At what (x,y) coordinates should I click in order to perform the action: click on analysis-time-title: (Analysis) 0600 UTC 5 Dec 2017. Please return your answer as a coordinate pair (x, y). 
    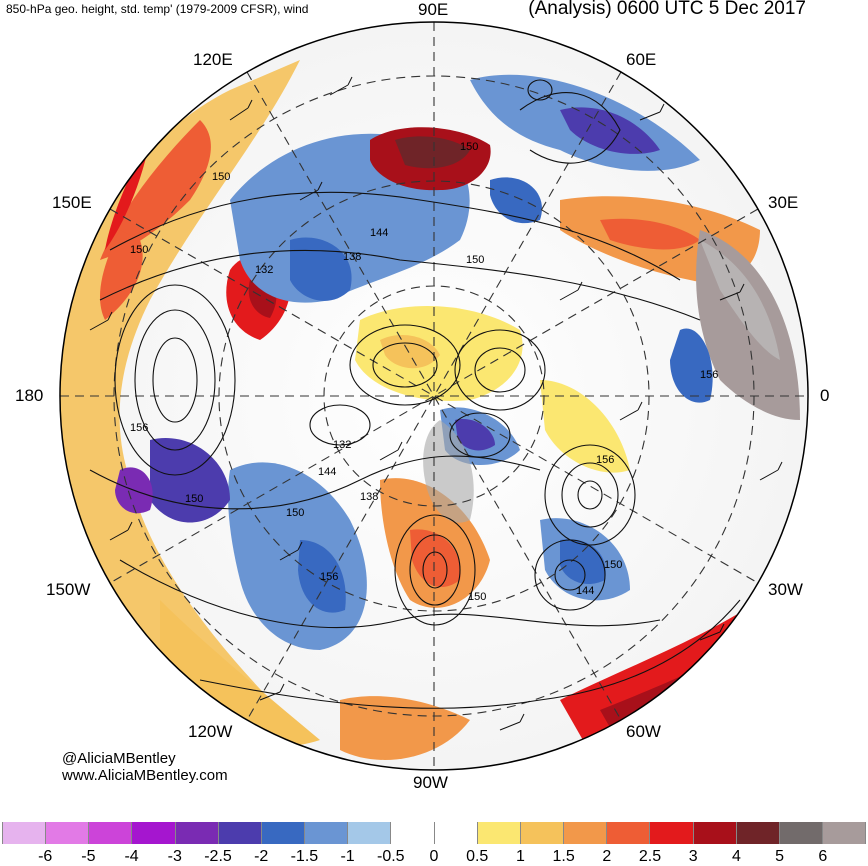
    Looking at the image, I should click on (667, 9).